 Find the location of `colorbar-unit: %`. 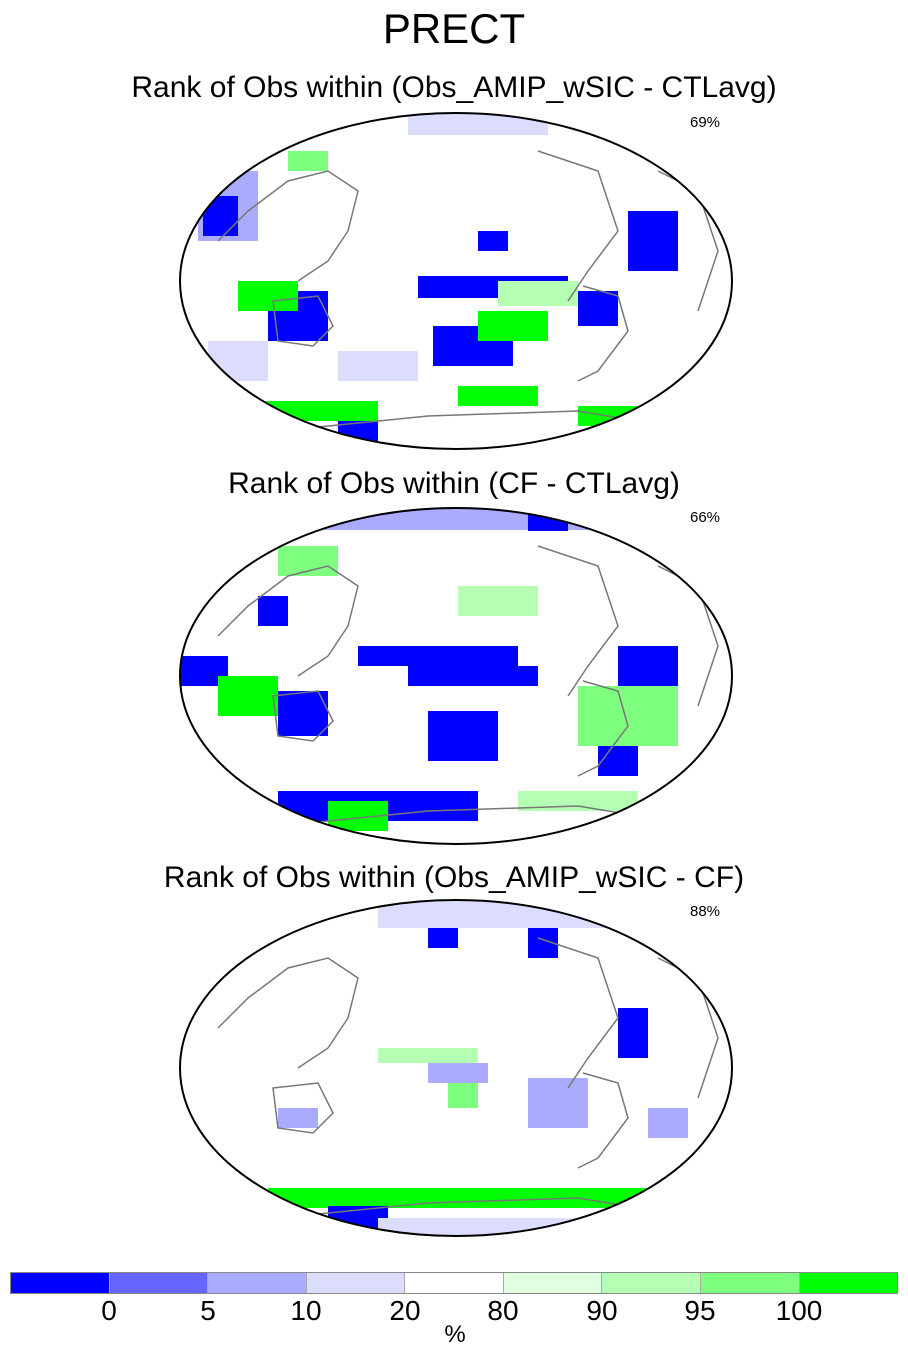

colorbar-unit: % is located at coordinates (455, 1334).